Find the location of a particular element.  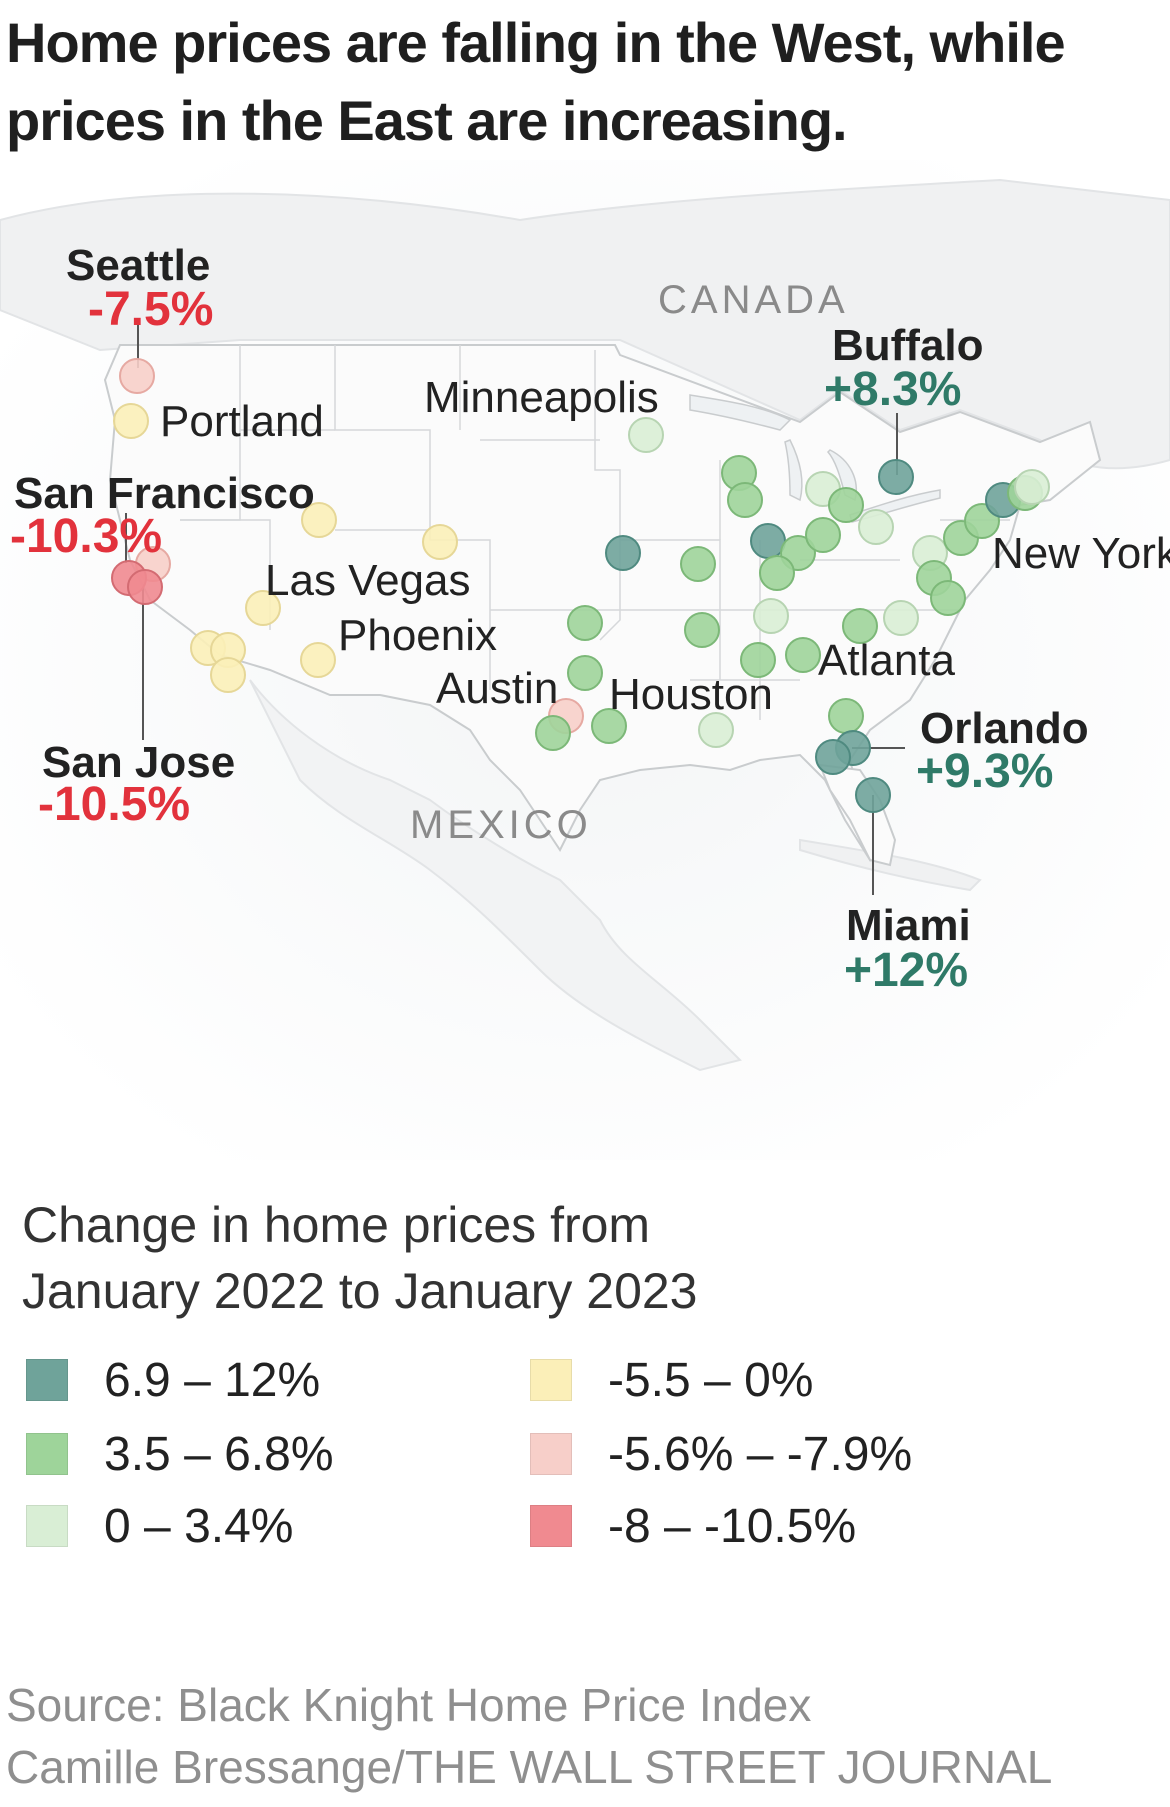

legend-item: 3.5 – 6.8% is located at coordinates (180, 1454).